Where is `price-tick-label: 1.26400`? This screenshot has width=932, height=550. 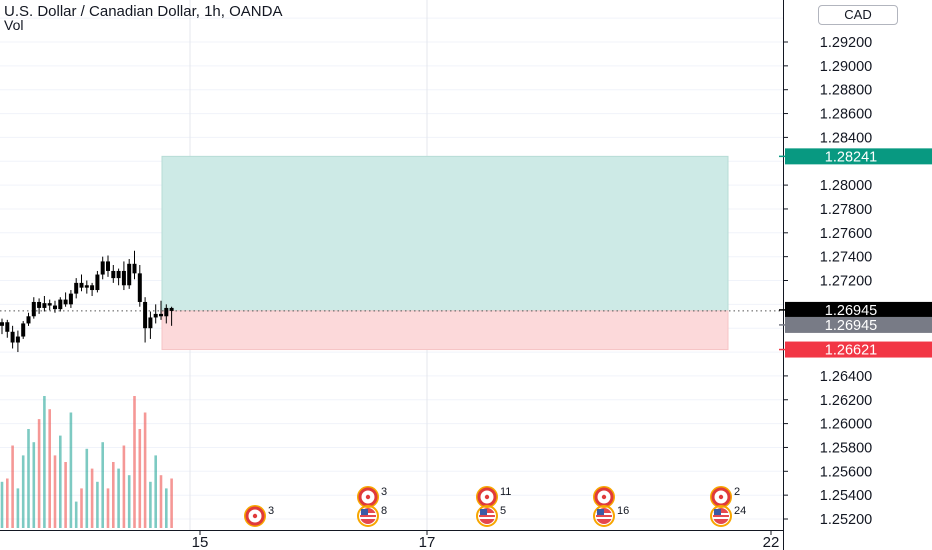
price-tick-label: 1.26400 is located at coordinates (846, 377).